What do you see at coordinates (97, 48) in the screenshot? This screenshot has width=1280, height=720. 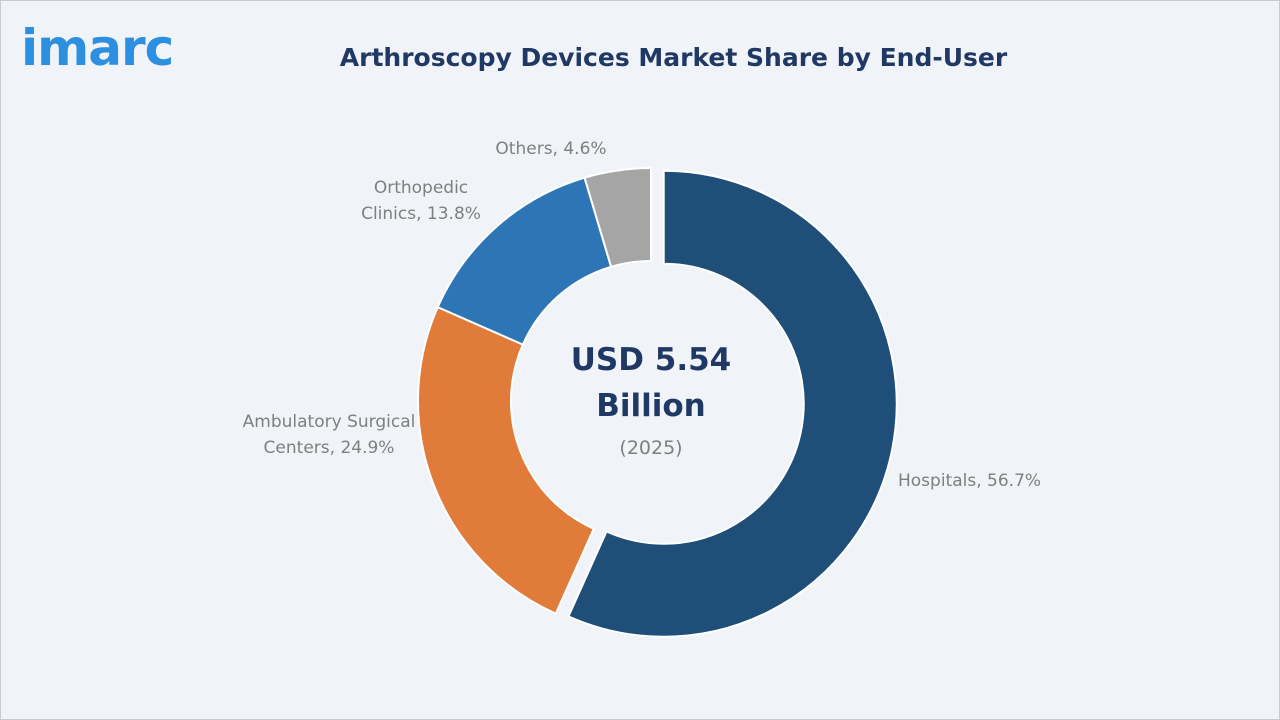 I see `logo: imarc` at bounding box center [97, 48].